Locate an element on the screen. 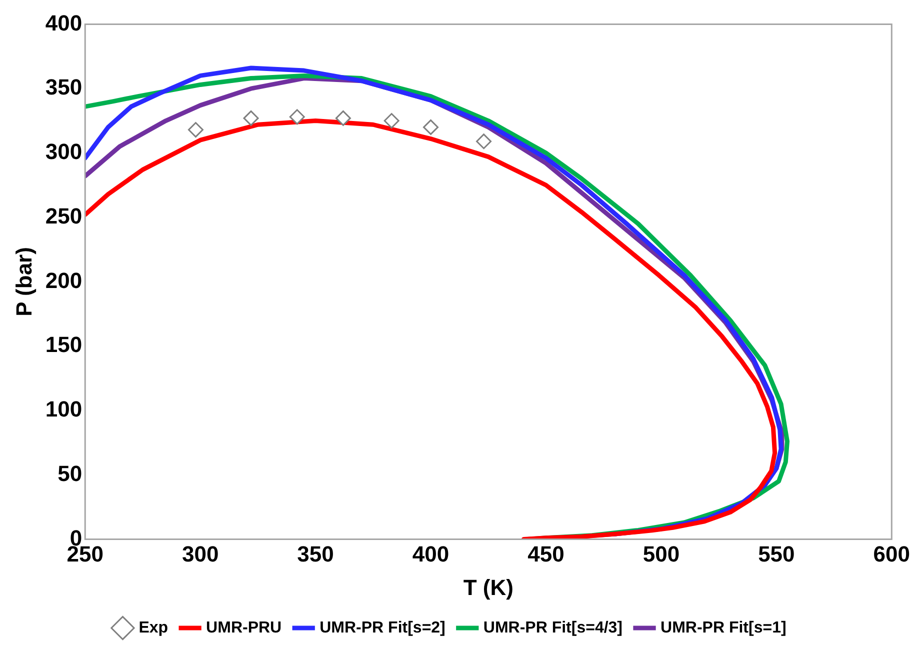 This screenshot has width=921, height=654. y-axis-title: P (bar) is located at coordinates (23, 281).